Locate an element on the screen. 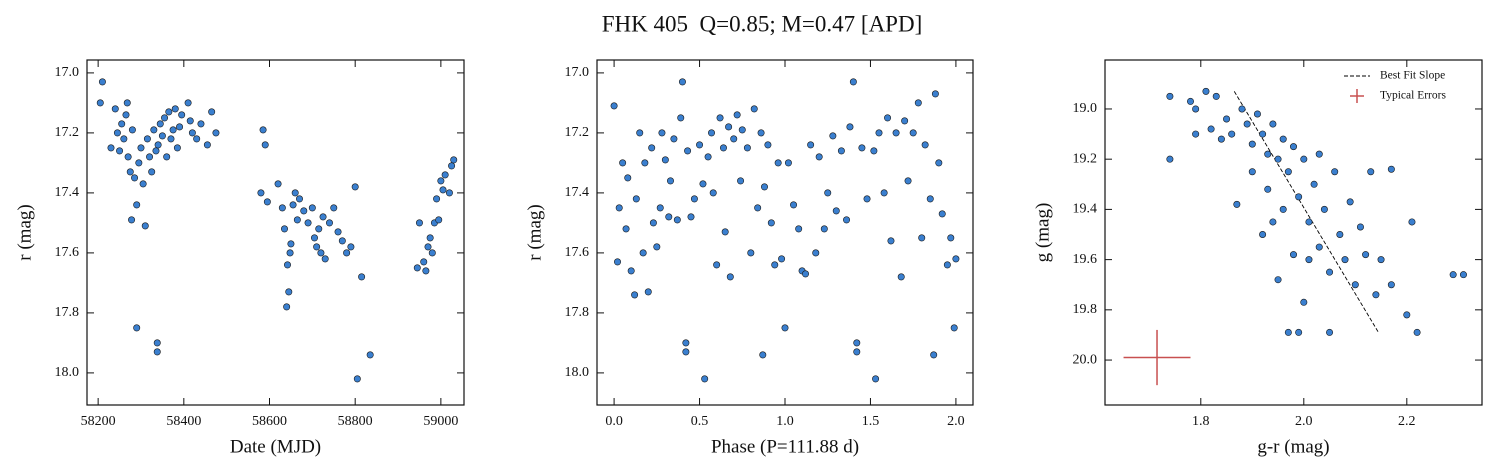 The height and width of the screenshot is (473, 1497). y-tick-label: 18.0 is located at coordinates (67, 372).